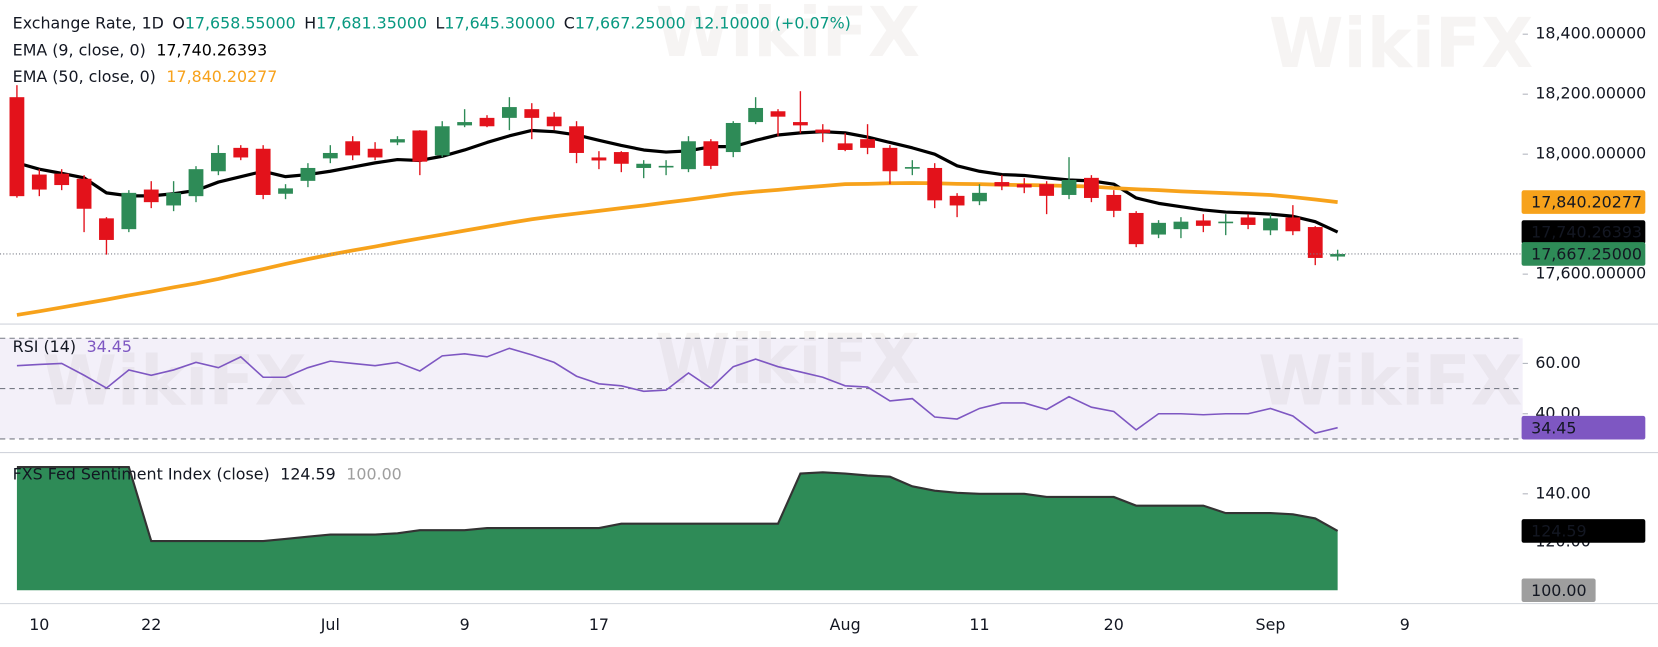  What do you see at coordinates (440, 22) in the screenshot?
I see `ohlc-name: L` at bounding box center [440, 22].